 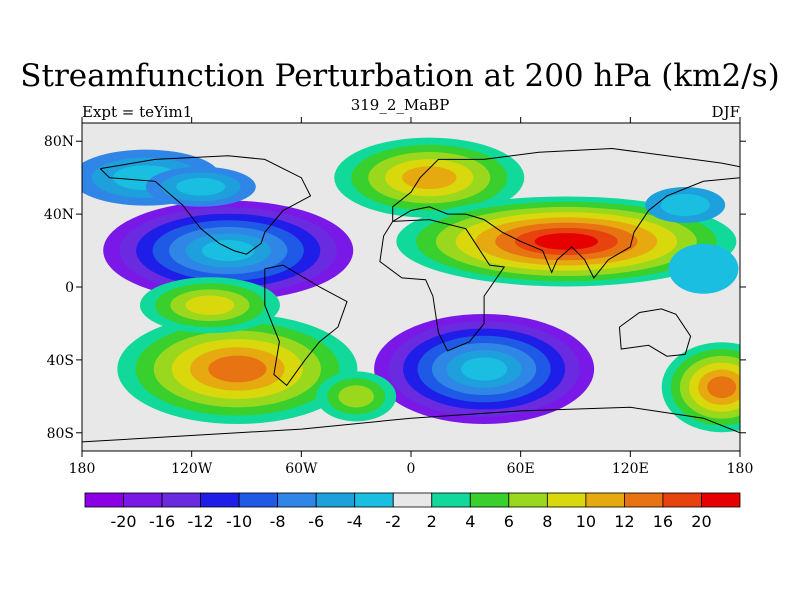 I want to click on colorbar-label: -10, so click(x=239, y=521).